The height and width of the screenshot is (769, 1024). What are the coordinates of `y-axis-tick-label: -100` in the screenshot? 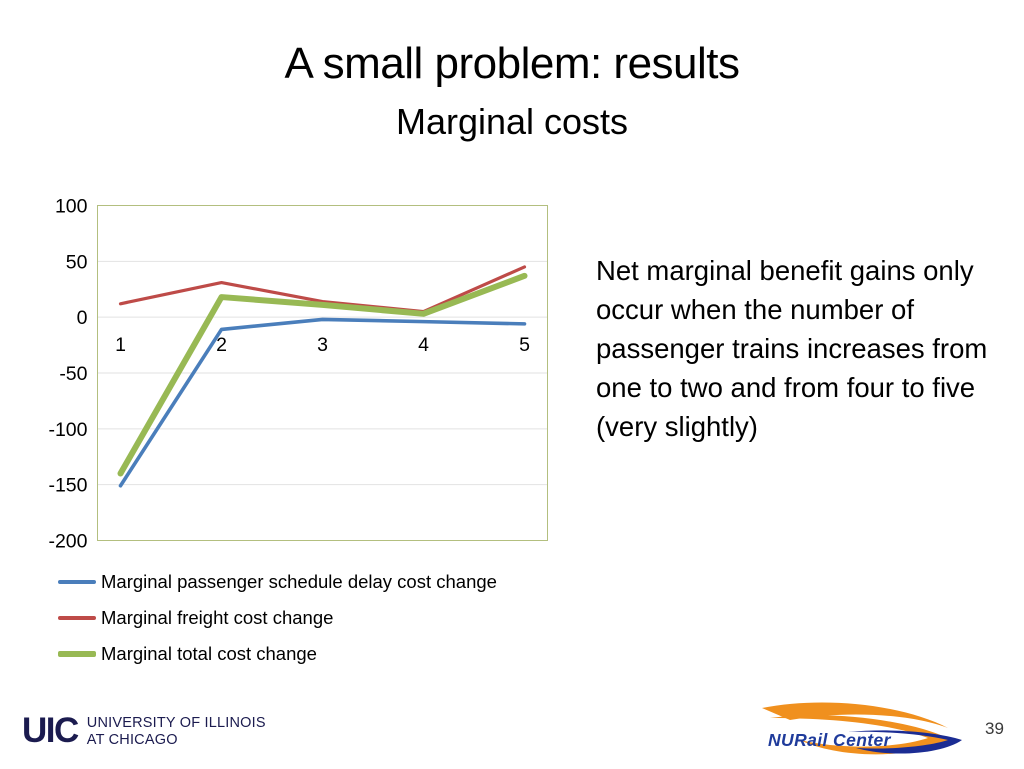 It's located at (67, 430).